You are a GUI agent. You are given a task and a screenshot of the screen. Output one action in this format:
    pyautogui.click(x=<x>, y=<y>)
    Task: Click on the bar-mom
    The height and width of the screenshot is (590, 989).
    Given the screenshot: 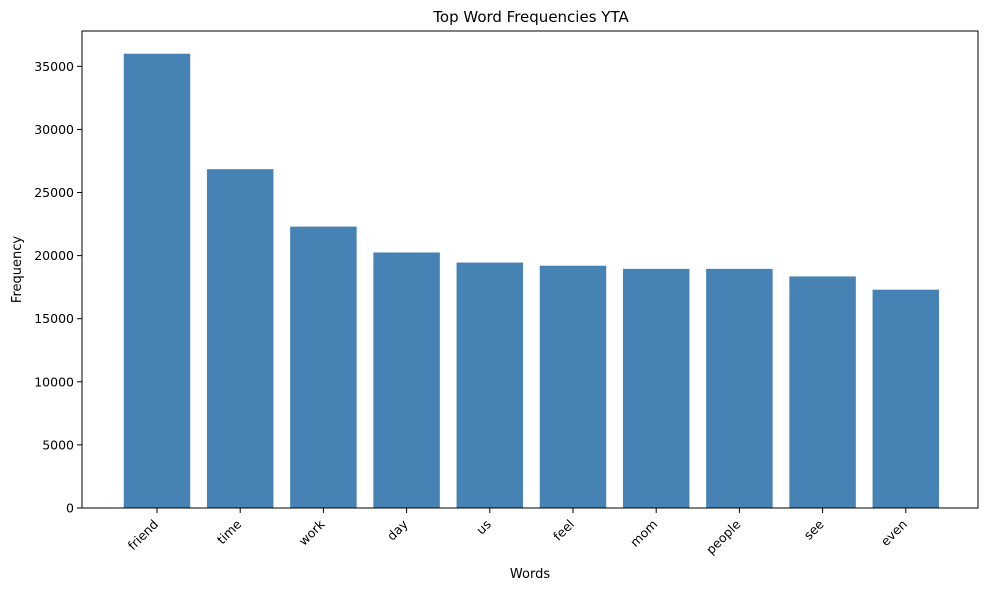 What is the action you would take?
    pyautogui.click(x=656, y=388)
    